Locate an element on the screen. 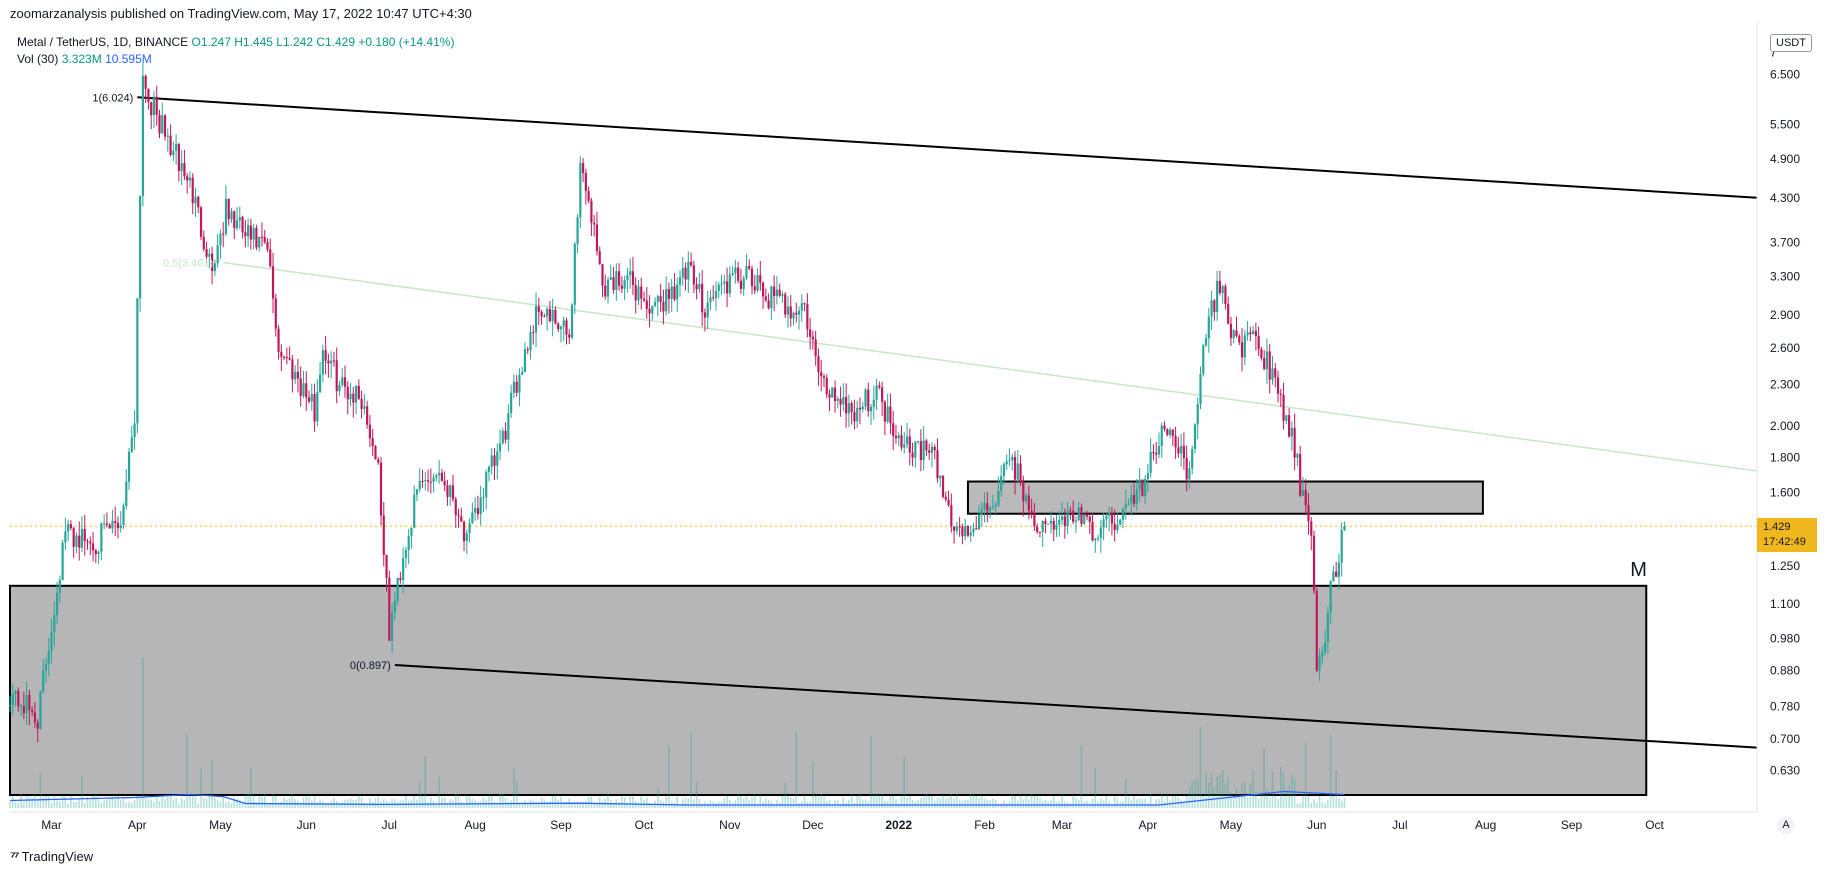 Image resolution: width=1834 pixels, height=875 pixels. currency-selector: USDT is located at coordinates (1791, 43).